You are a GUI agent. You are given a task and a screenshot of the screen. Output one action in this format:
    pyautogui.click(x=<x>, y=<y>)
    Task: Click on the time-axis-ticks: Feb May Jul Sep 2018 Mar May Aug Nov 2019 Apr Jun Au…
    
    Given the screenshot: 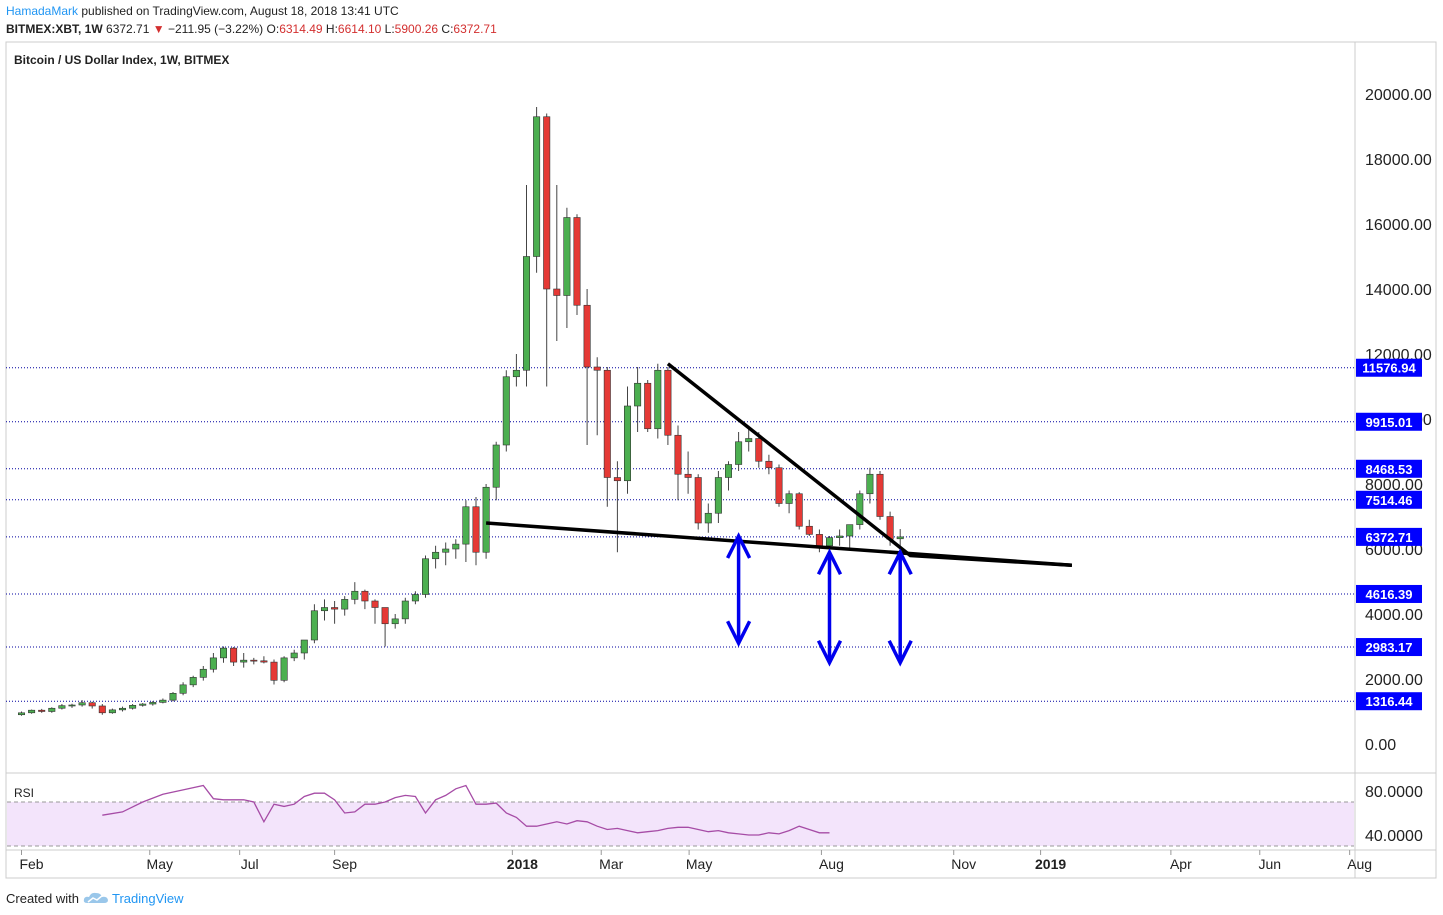 What is the action you would take?
    pyautogui.click(x=695, y=861)
    